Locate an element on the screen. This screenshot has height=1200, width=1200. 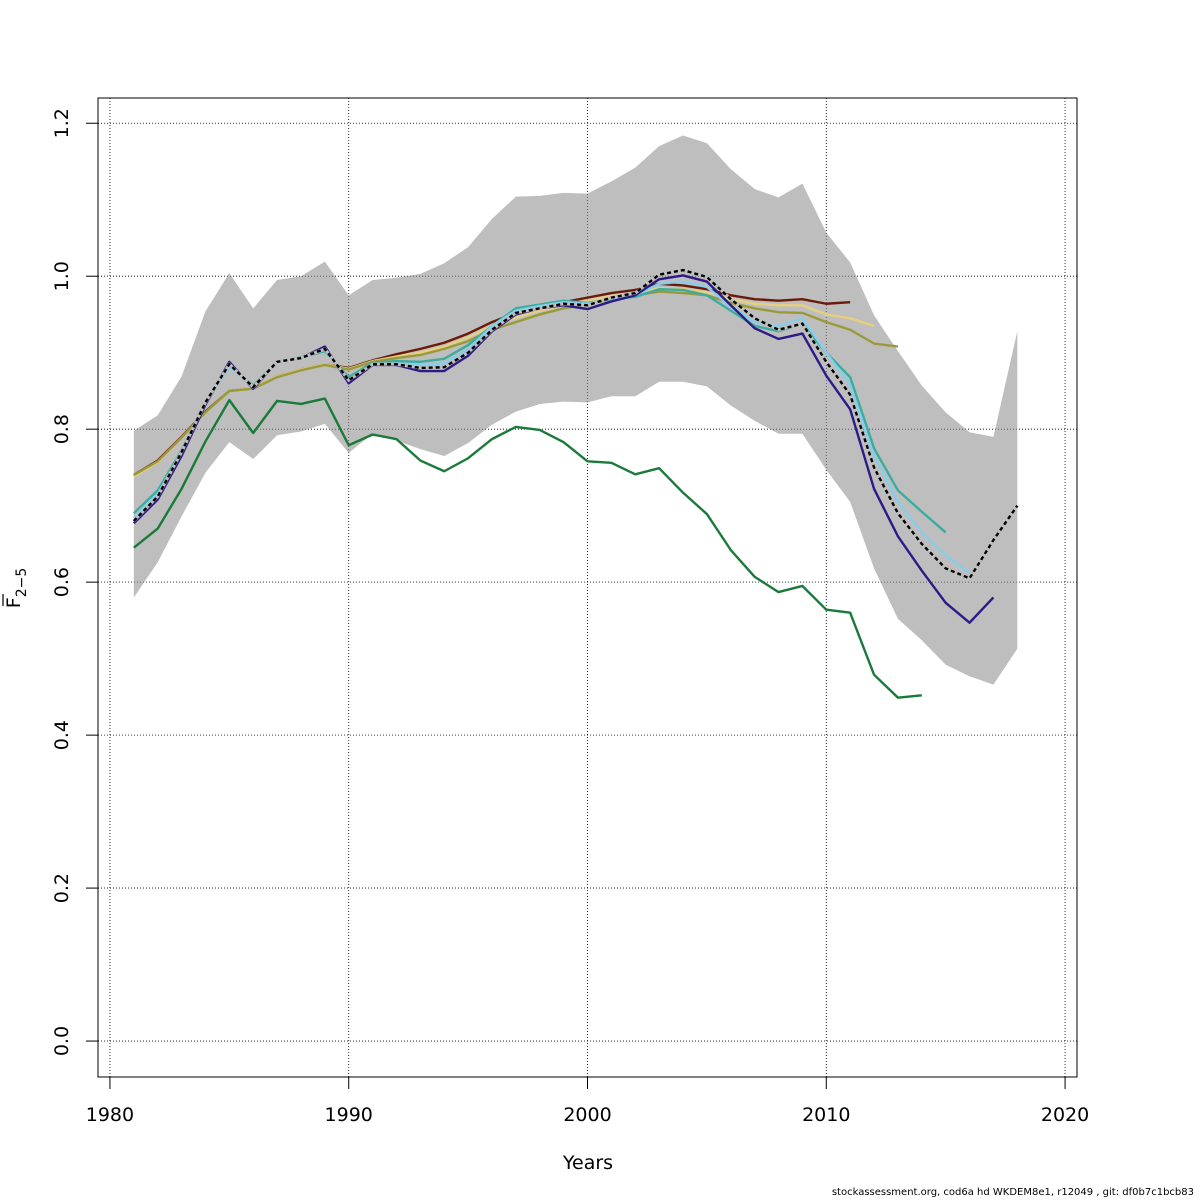
y-tick-label-group-0: 0.0 is located at coordinates (62, 1041).